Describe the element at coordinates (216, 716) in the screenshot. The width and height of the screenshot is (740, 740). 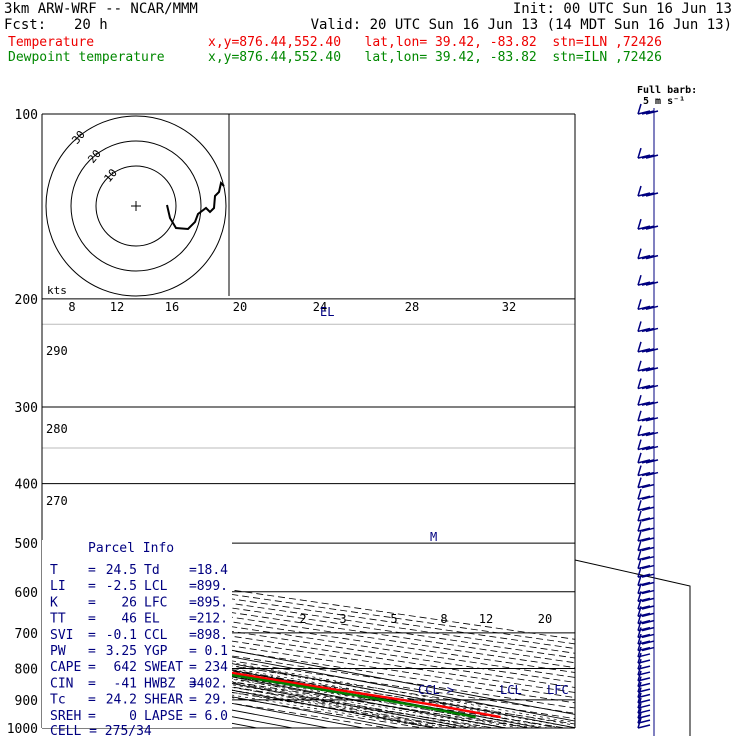
I see `parcel-value: 6.0` at that location.